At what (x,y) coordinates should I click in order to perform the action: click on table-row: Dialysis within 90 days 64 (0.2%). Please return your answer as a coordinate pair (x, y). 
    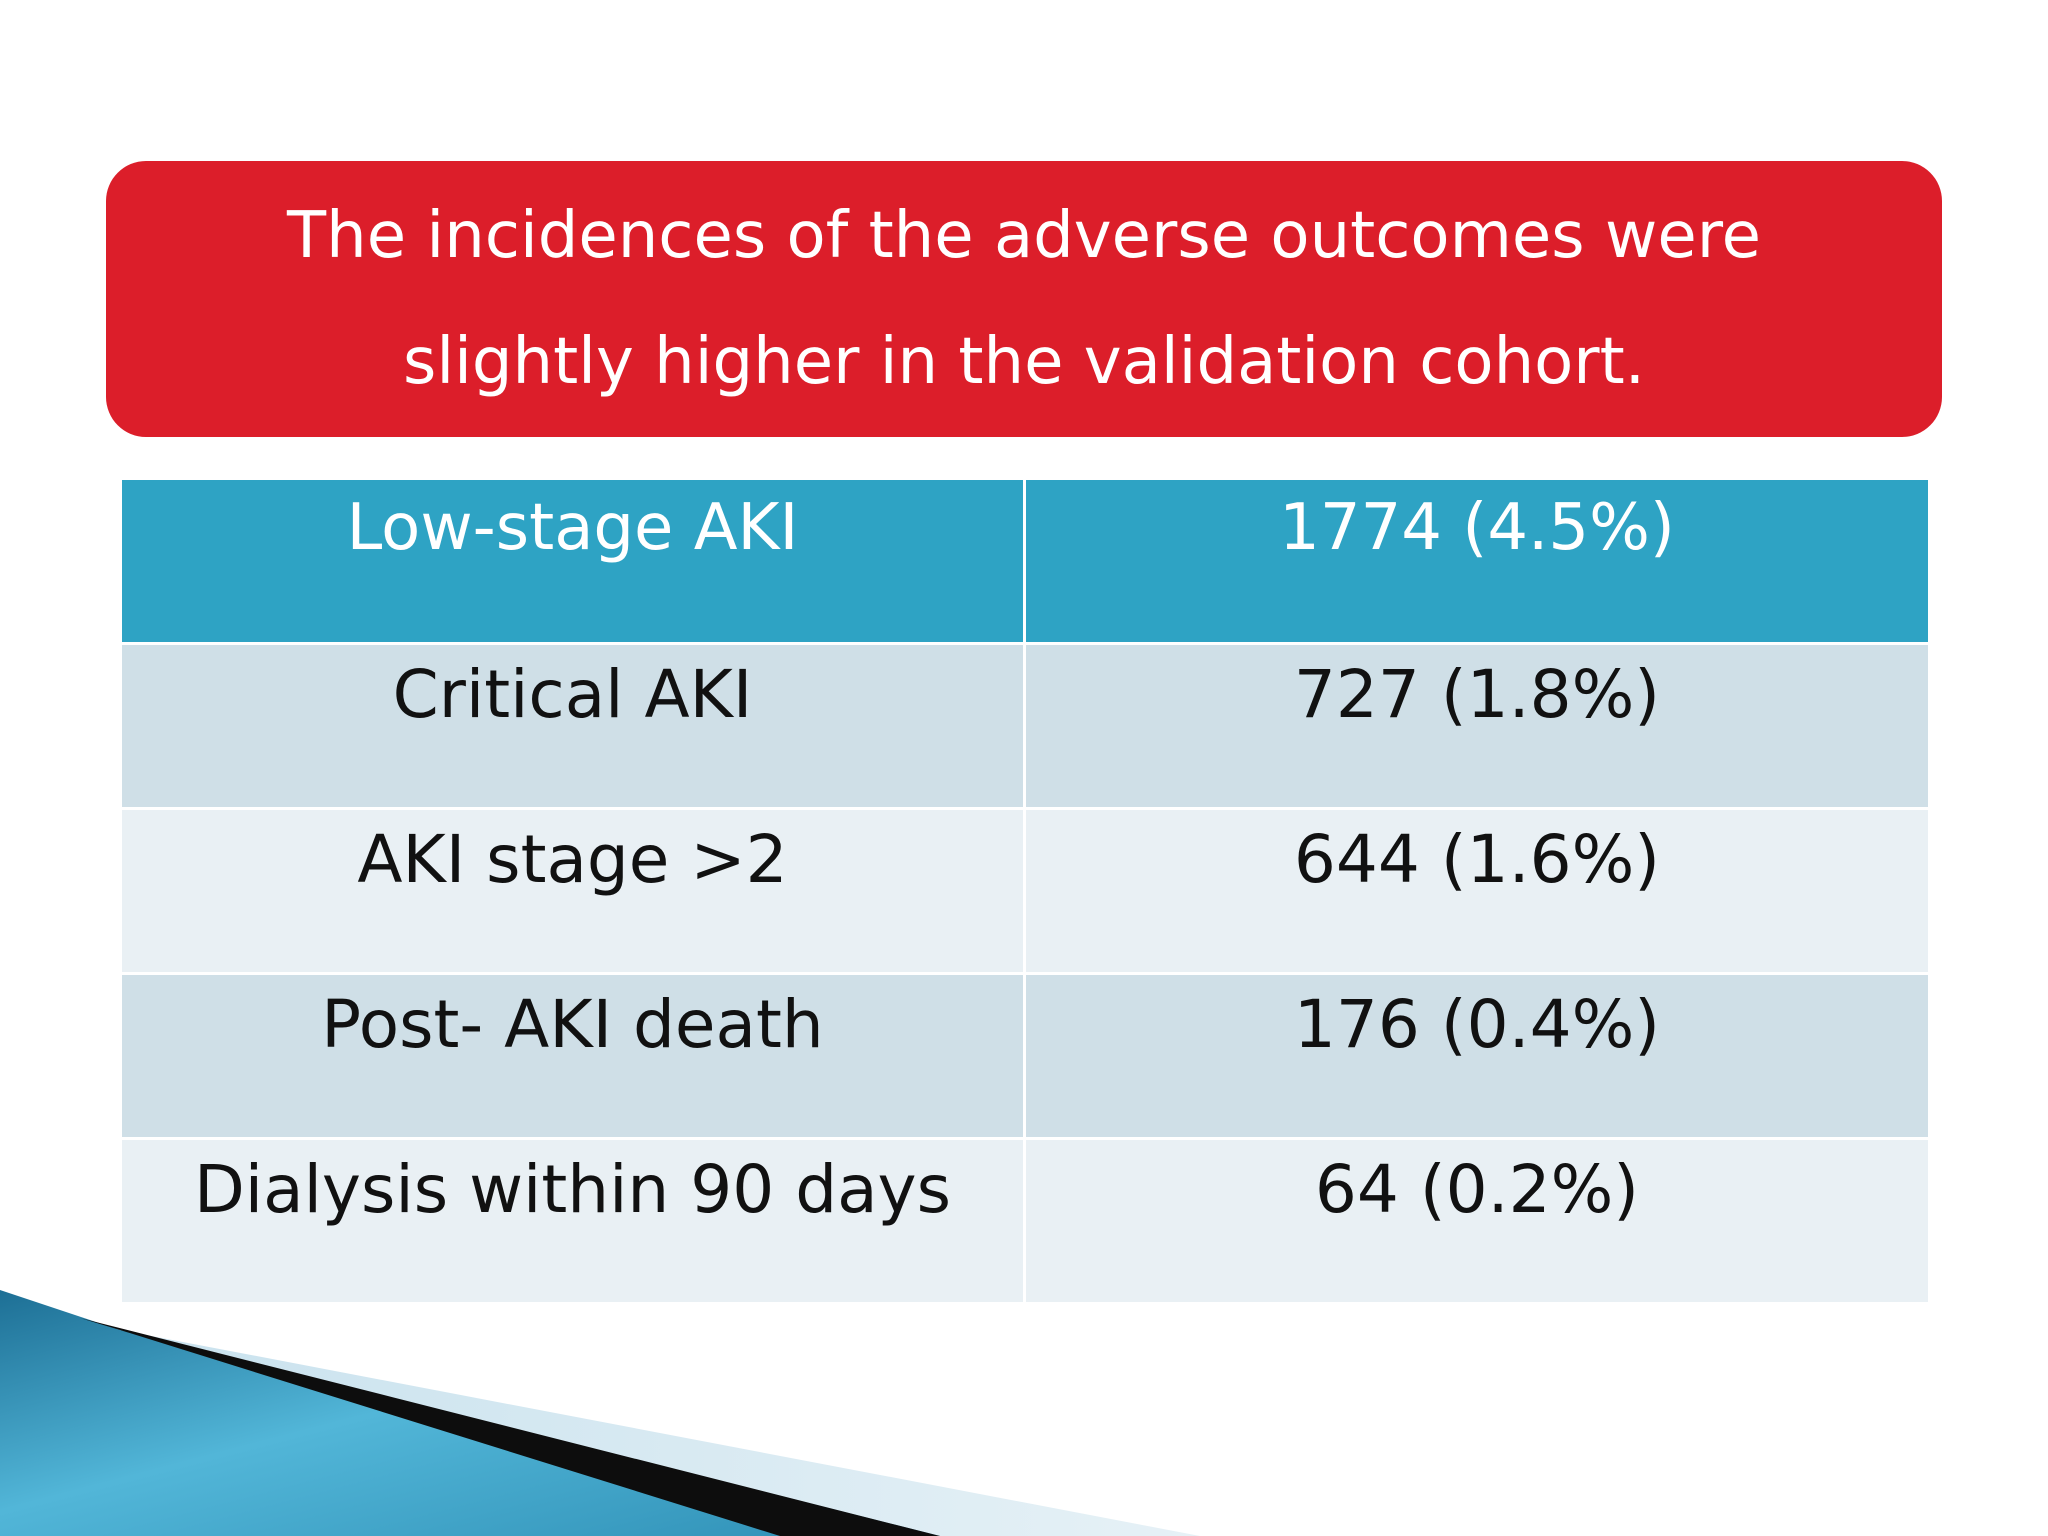
    Looking at the image, I should click on (1025, 1221).